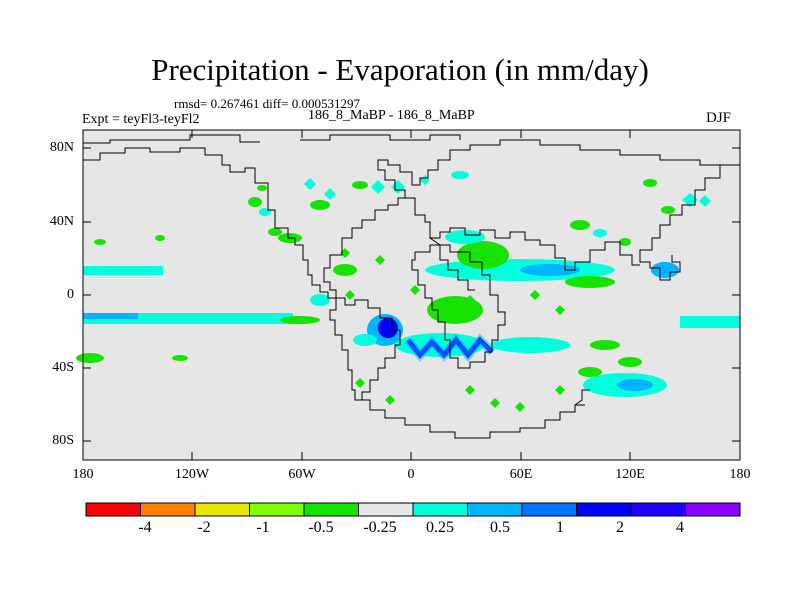 This screenshot has width=800, height=600. I want to click on colorbar-label: 0.5, so click(500, 527).